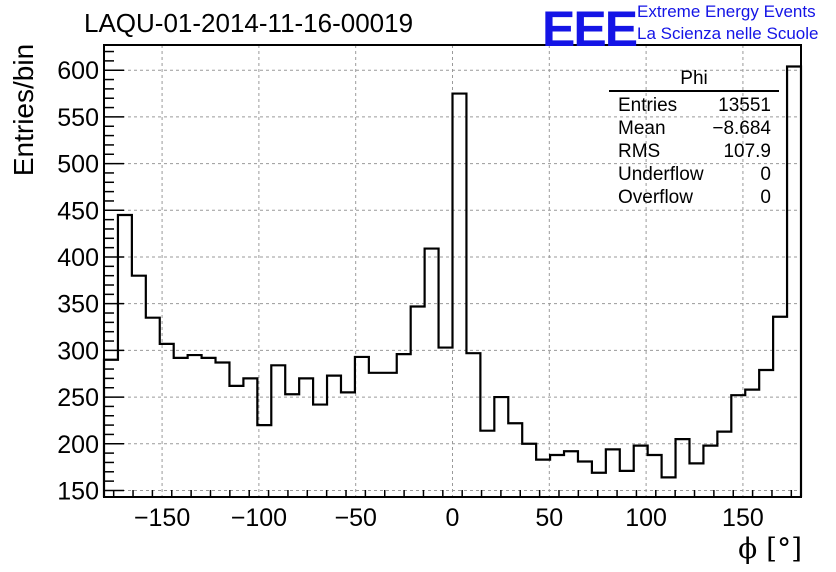 The image size is (836, 572). I want to click on logo-line-2: La Scienza nelle Scuole, so click(728, 33).